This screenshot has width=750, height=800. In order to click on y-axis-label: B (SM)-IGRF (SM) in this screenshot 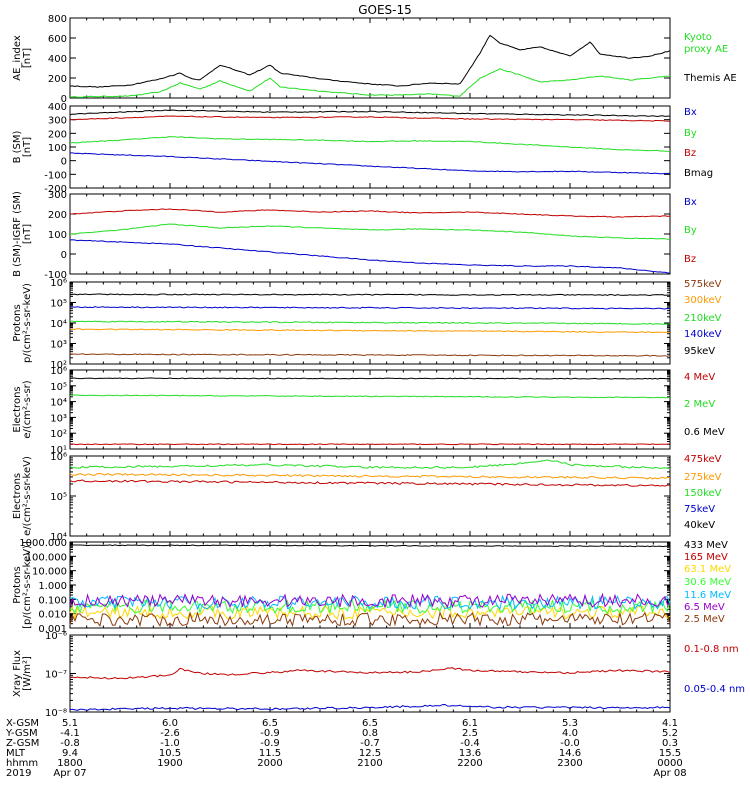, I will do `click(17, 234)`.